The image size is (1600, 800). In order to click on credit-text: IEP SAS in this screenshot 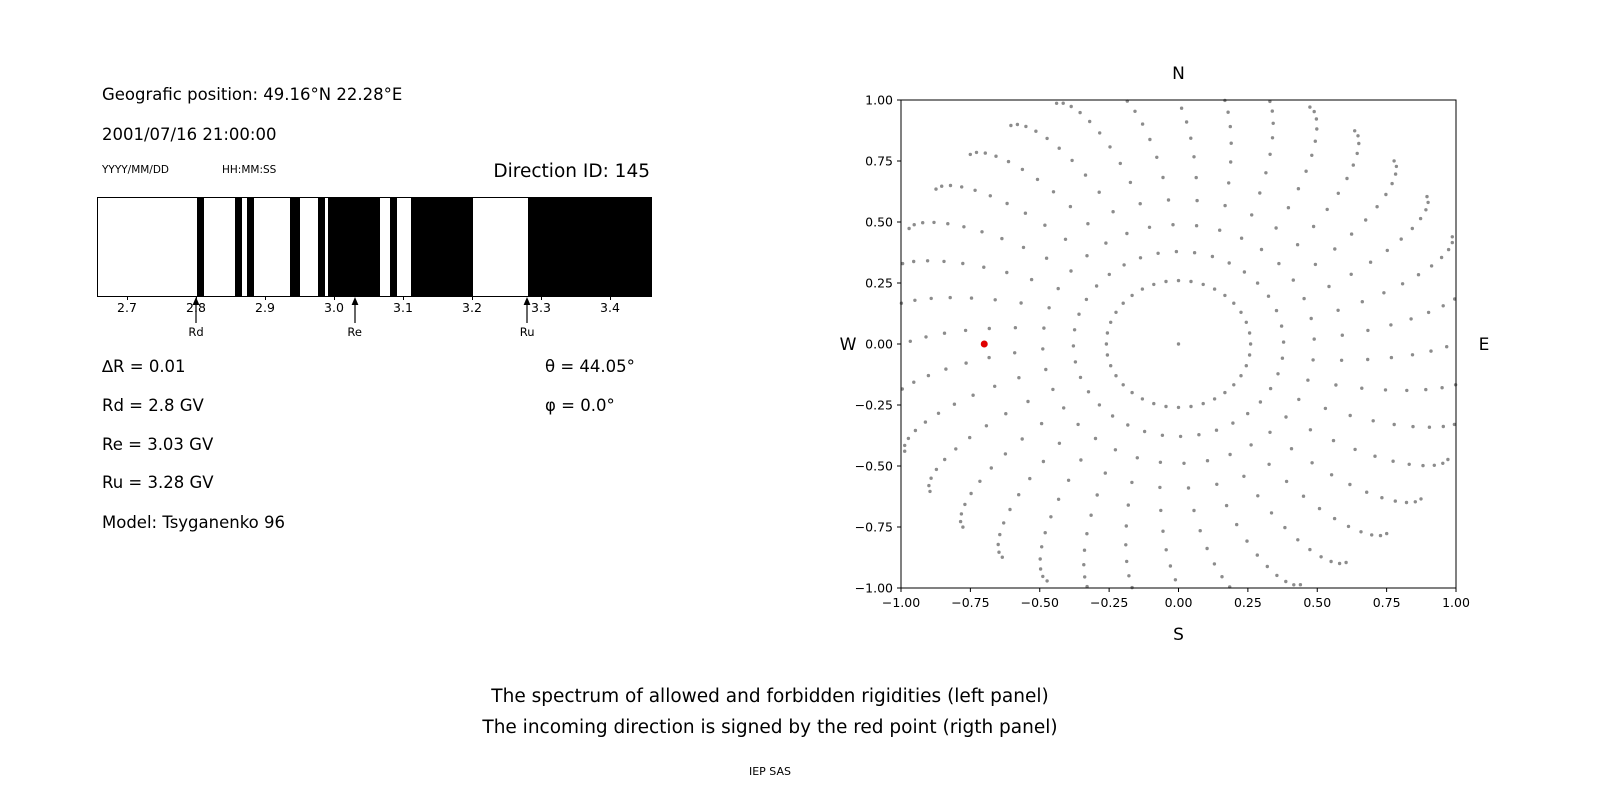, I will do `click(770, 771)`.